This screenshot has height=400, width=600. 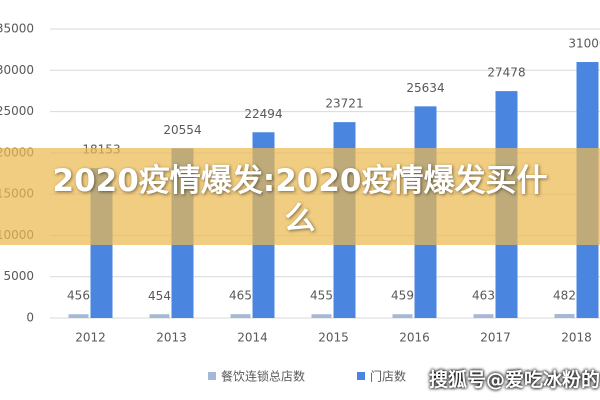 What do you see at coordinates (414, 338) in the screenshot?
I see `x-tick-label: 2016` at bounding box center [414, 338].